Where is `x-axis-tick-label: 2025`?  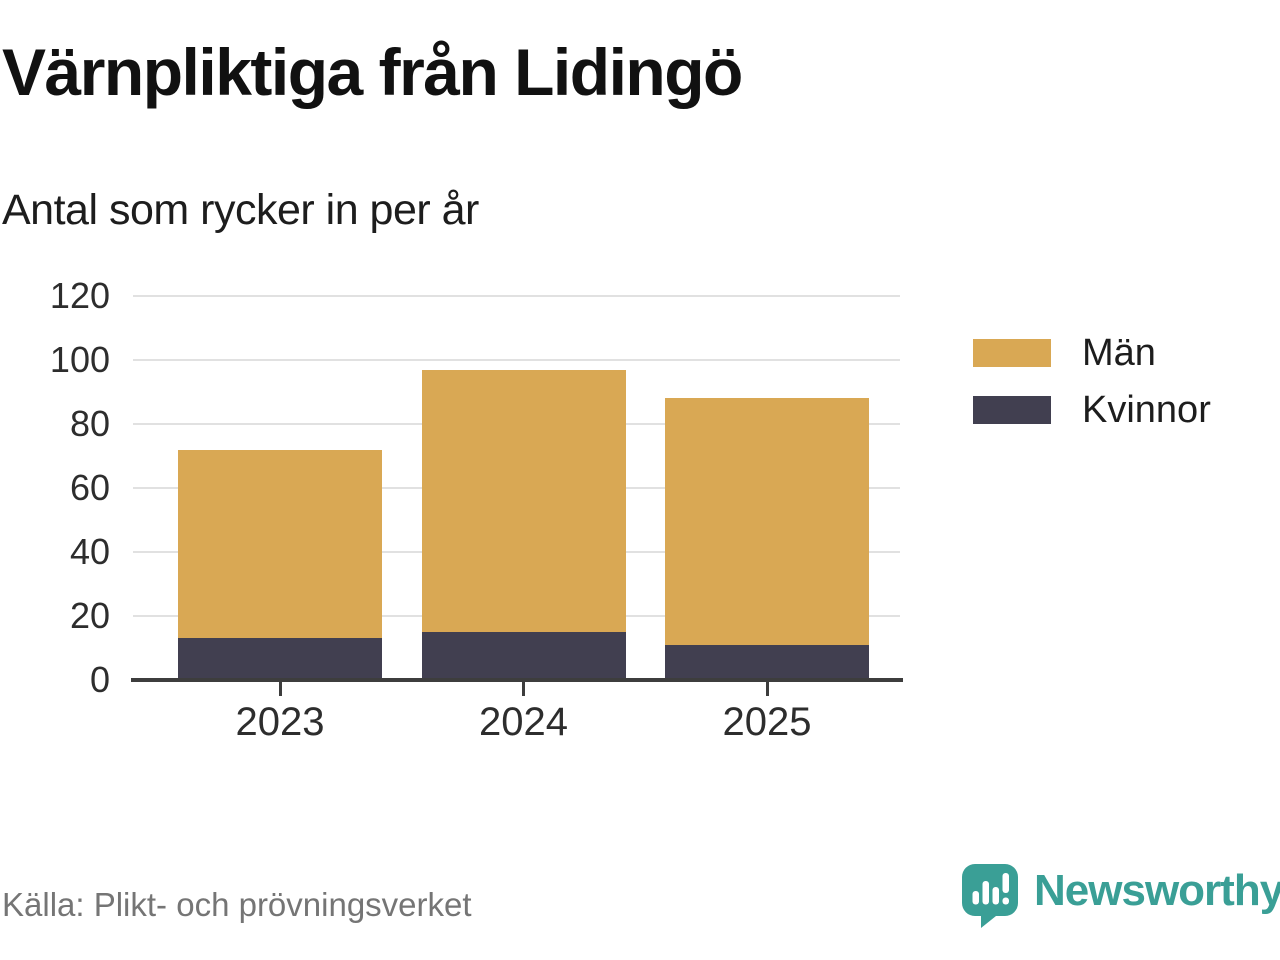 x-axis-tick-label: 2025 is located at coordinates (767, 722).